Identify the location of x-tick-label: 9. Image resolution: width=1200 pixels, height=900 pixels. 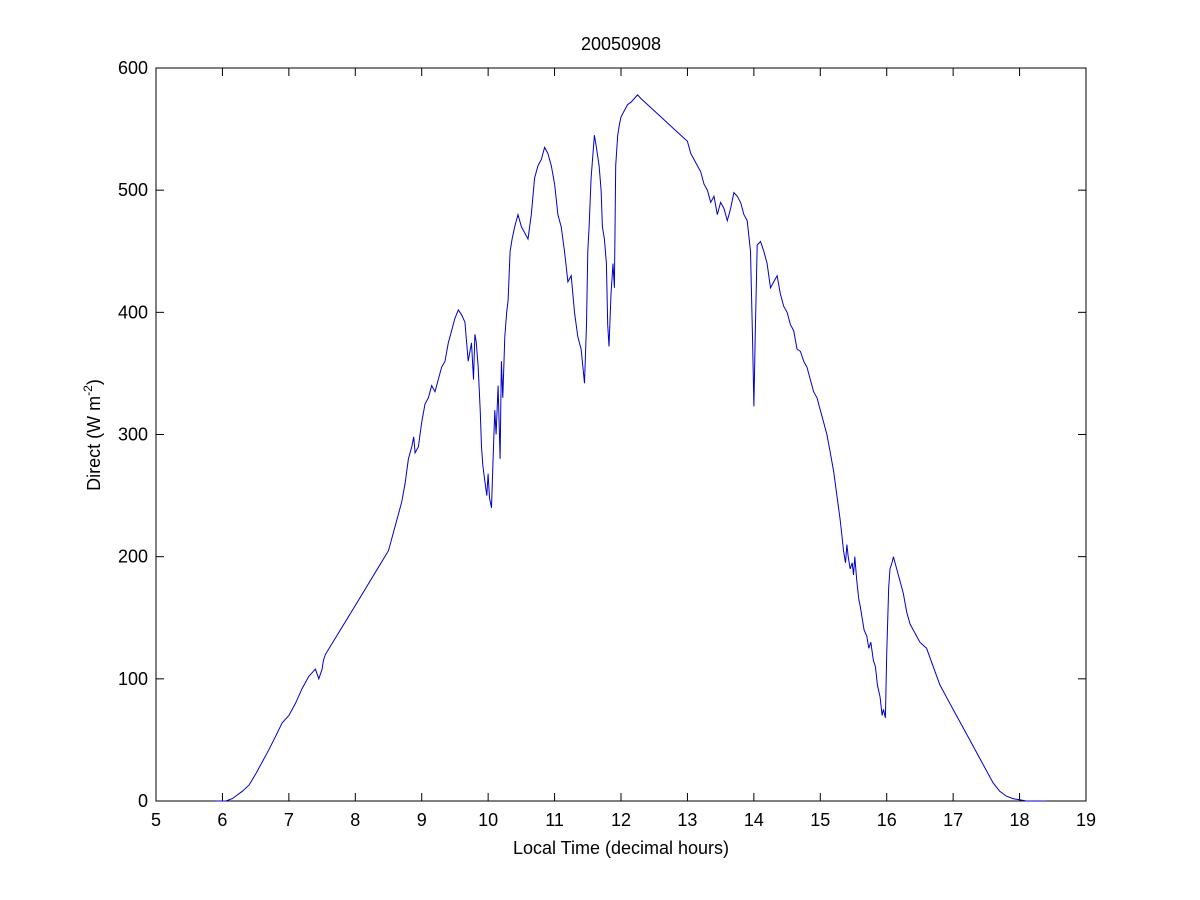
(422, 820).